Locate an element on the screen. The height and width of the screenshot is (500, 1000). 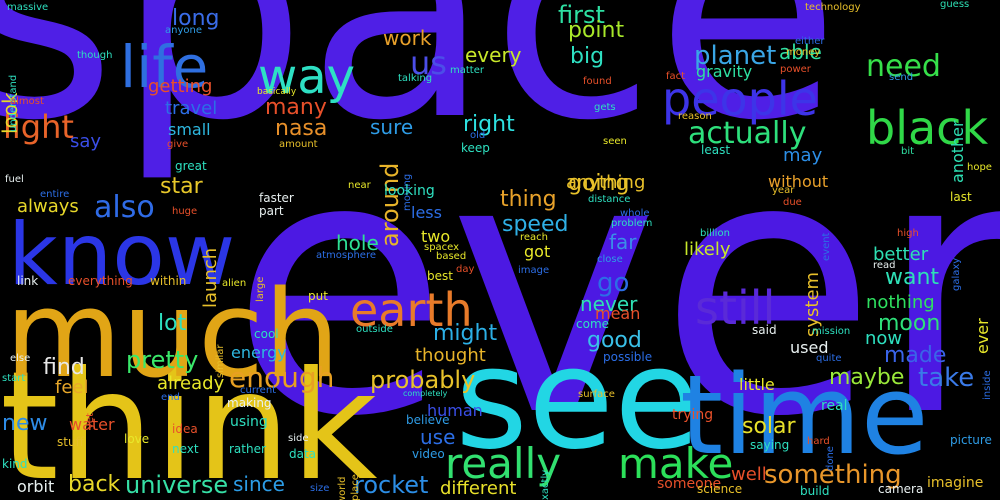
word-picture: picture is located at coordinates (971, 440).